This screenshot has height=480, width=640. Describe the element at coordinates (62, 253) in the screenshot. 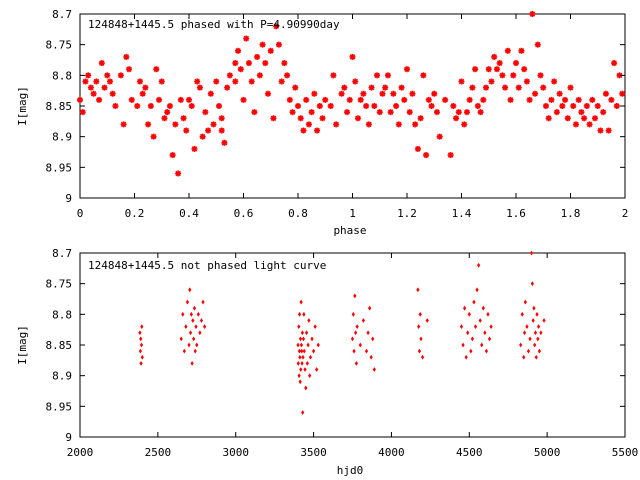

I see `y-tick-label: 8.7` at that location.